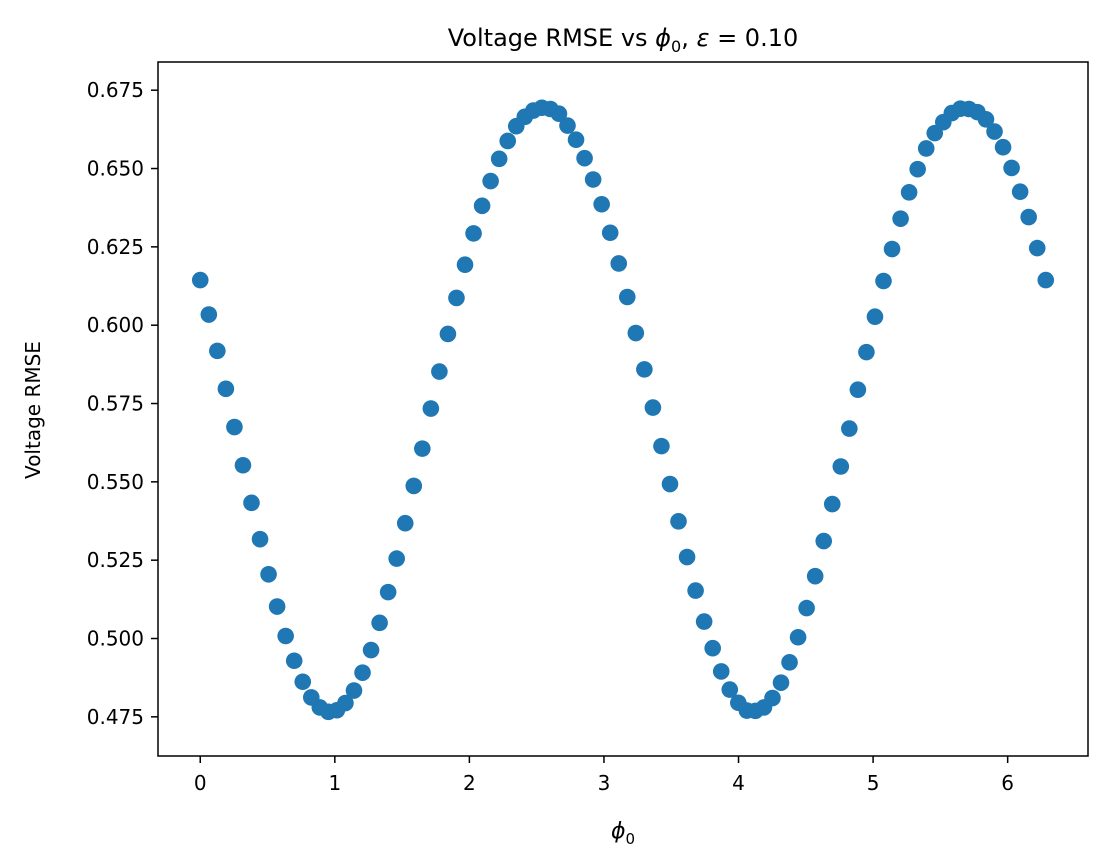  I want to click on y-tick-label: 0.625, so click(115, 247).